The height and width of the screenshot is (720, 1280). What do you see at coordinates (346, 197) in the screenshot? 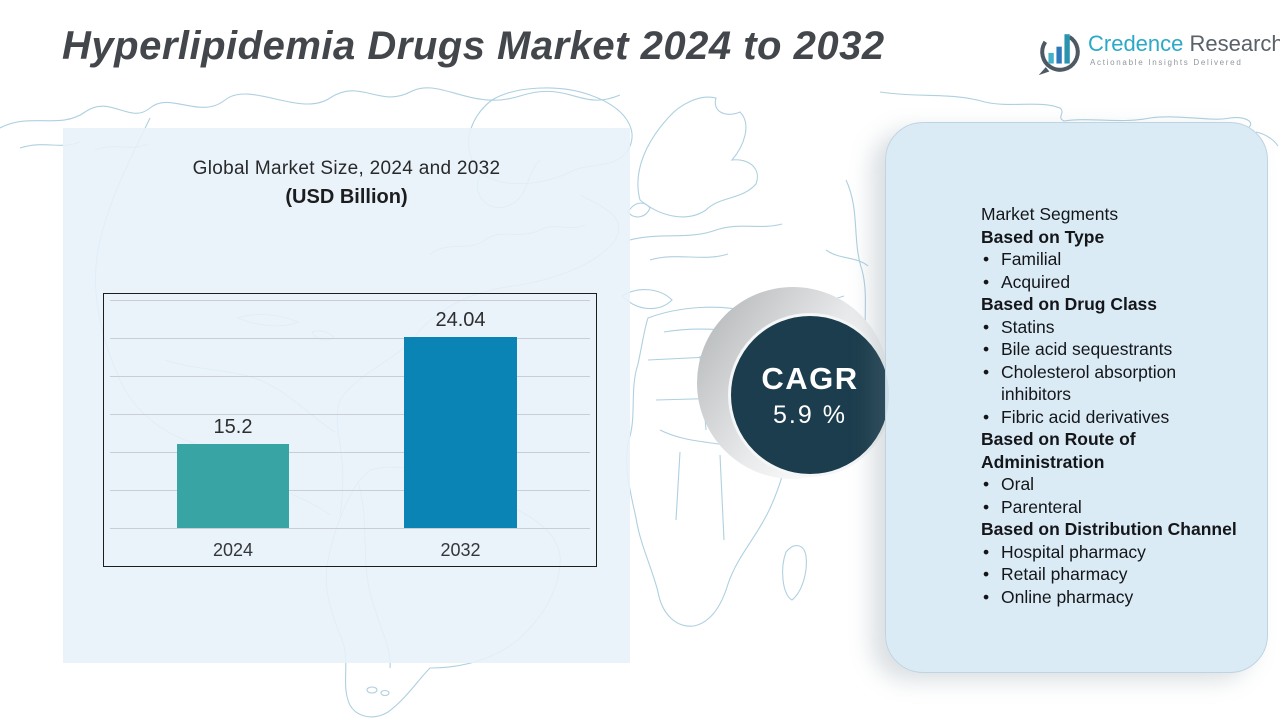
I see `chart-subtitle: (USD Billion)` at bounding box center [346, 197].